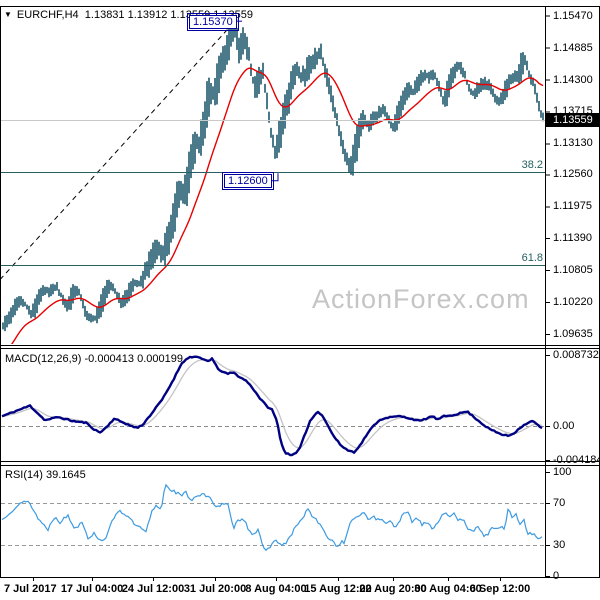 Image resolution: width=600 pixels, height=600 pixels. I want to click on y-axis-label: 1.09635, so click(573, 333).